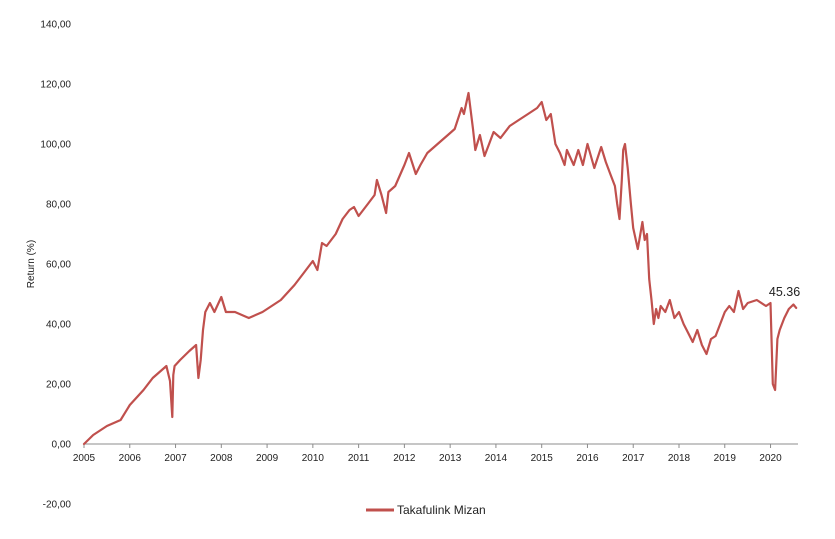 This screenshot has height=539, width=835. I want to click on y-tick-label: -20,00, so click(57, 505).